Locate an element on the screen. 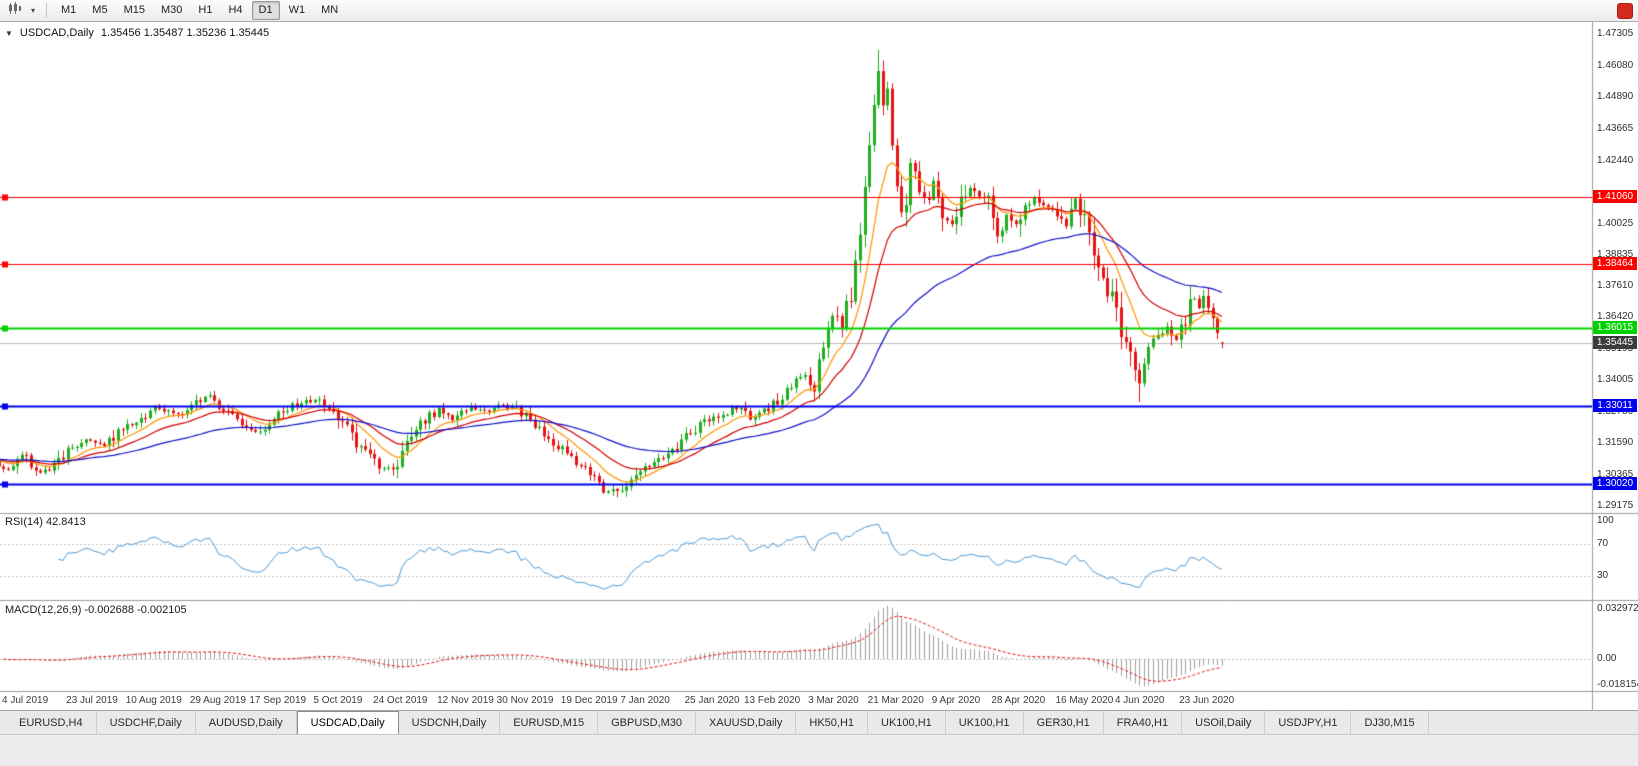  price-tick: 1.34005 is located at coordinates (1615, 380).